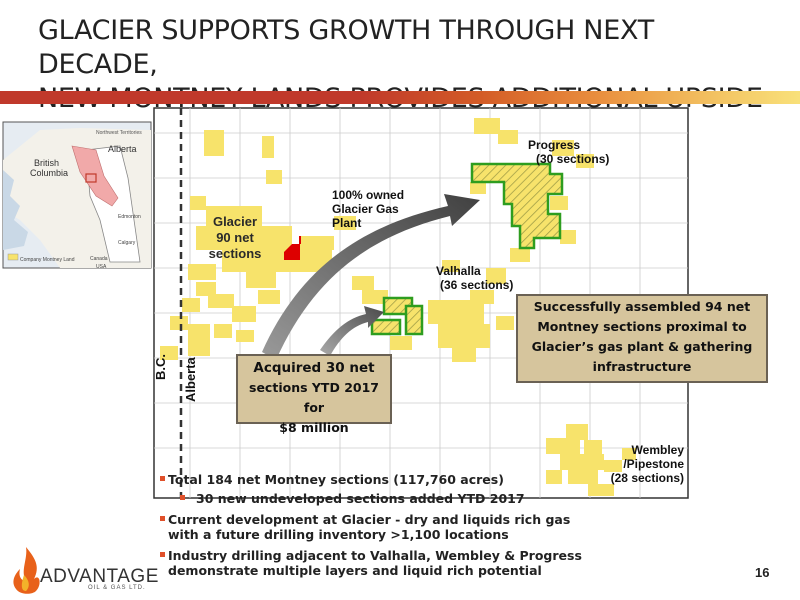 The image size is (800, 600). I want to click on inset-label-bc-2: Columbia, so click(49, 173).